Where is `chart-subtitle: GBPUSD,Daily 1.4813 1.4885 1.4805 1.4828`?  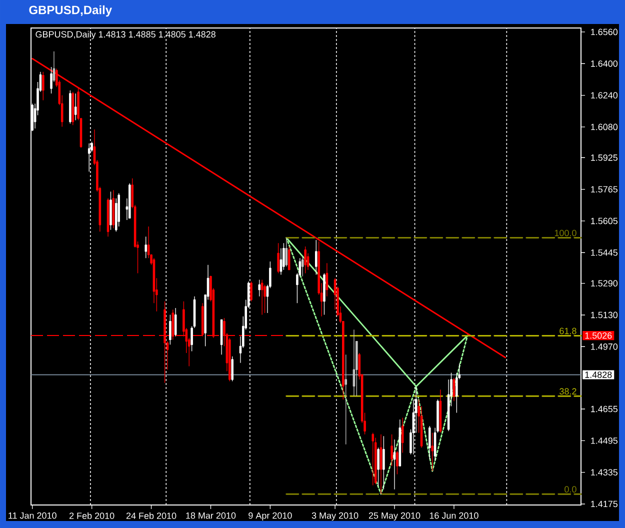
chart-subtitle: GBPUSD,Daily 1.4813 1.4885 1.4805 1.4828 is located at coordinates (126, 35).